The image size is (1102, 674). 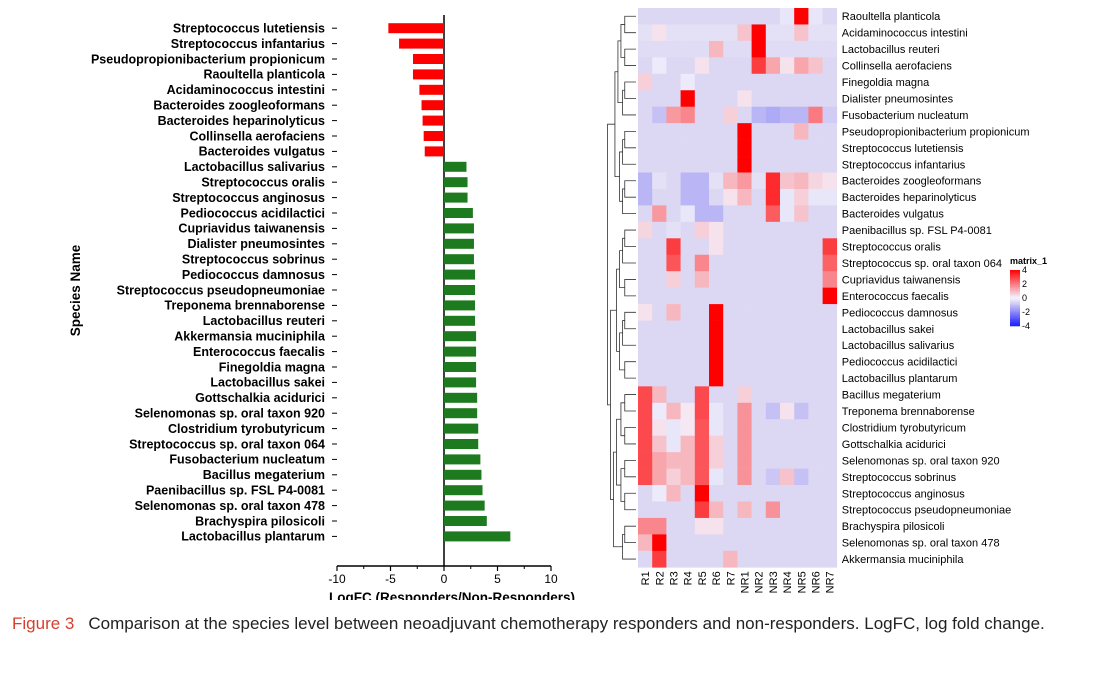 I want to click on x-axis-title: LogFC (Responders/Non-Responders), so click(x=452, y=595).